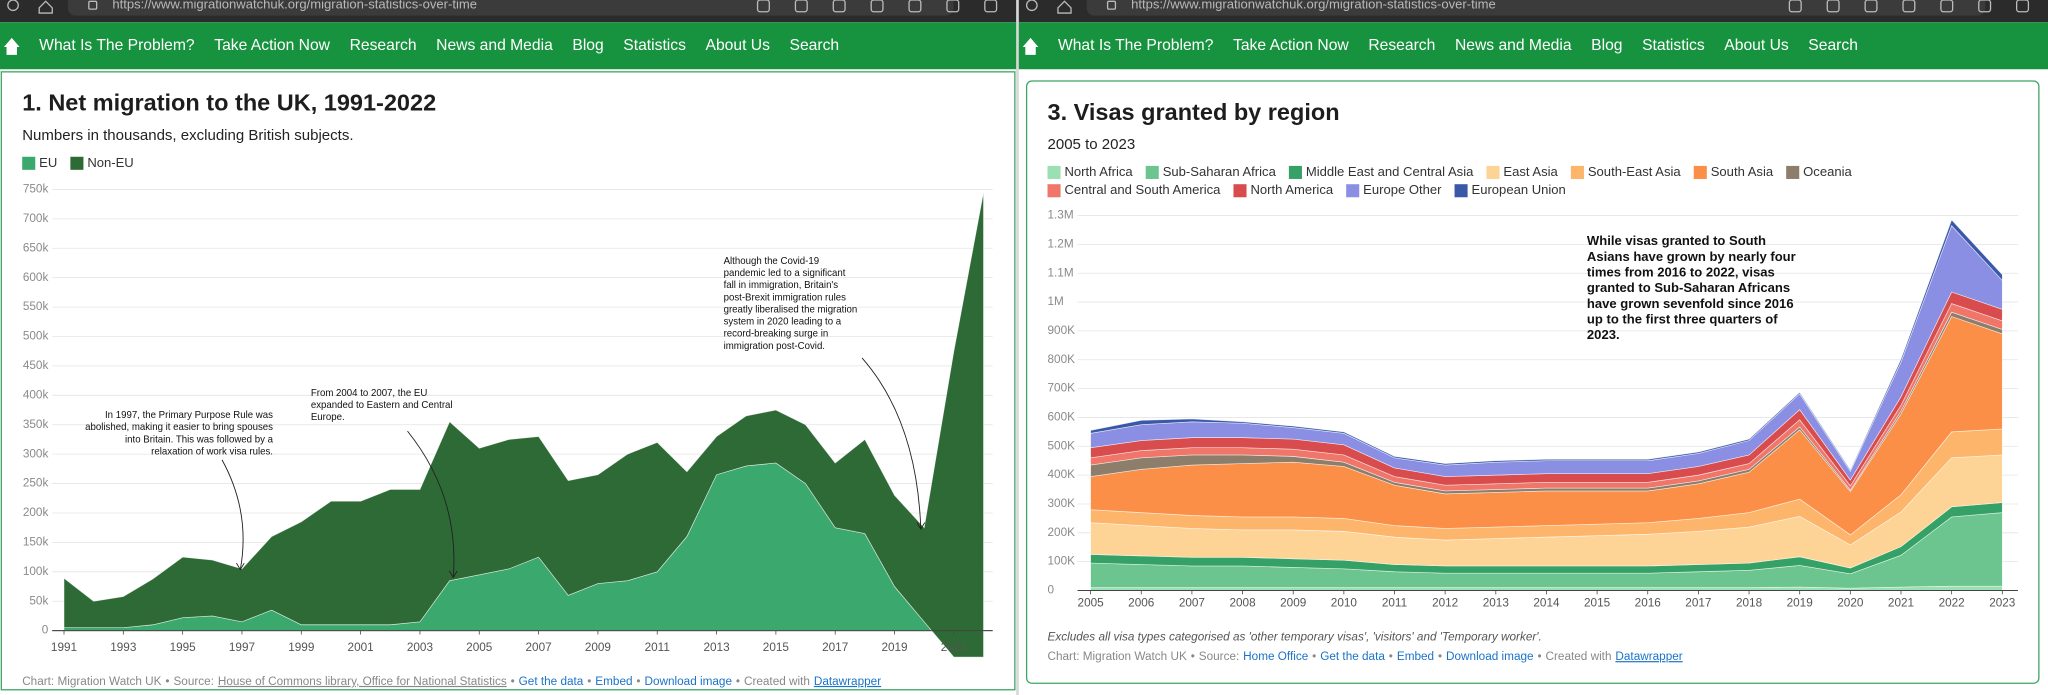 The height and width of the screenshot is (695, 2048). I want to click on annotation: post-Brexit immigration rules, so click(785, 297).